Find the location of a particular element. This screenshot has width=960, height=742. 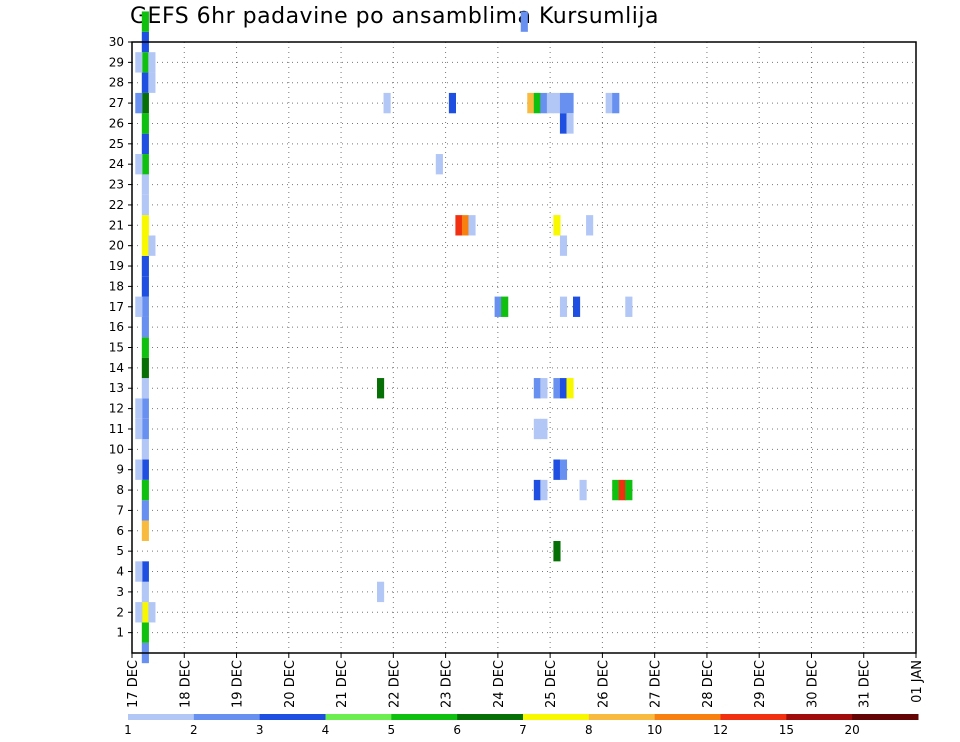

x-tick-label: 01 JAN is located at coordinates (917, 681).